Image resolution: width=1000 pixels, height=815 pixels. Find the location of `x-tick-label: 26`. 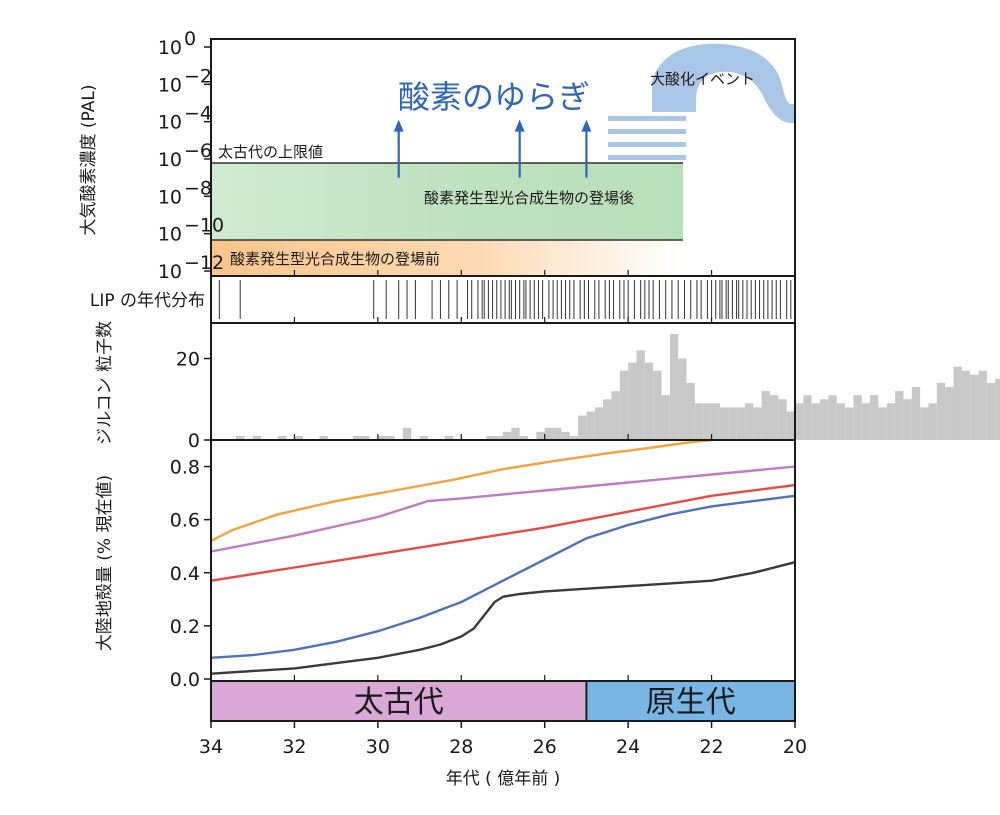

x-tick-label: 26 is located at coordinates (545, 747).